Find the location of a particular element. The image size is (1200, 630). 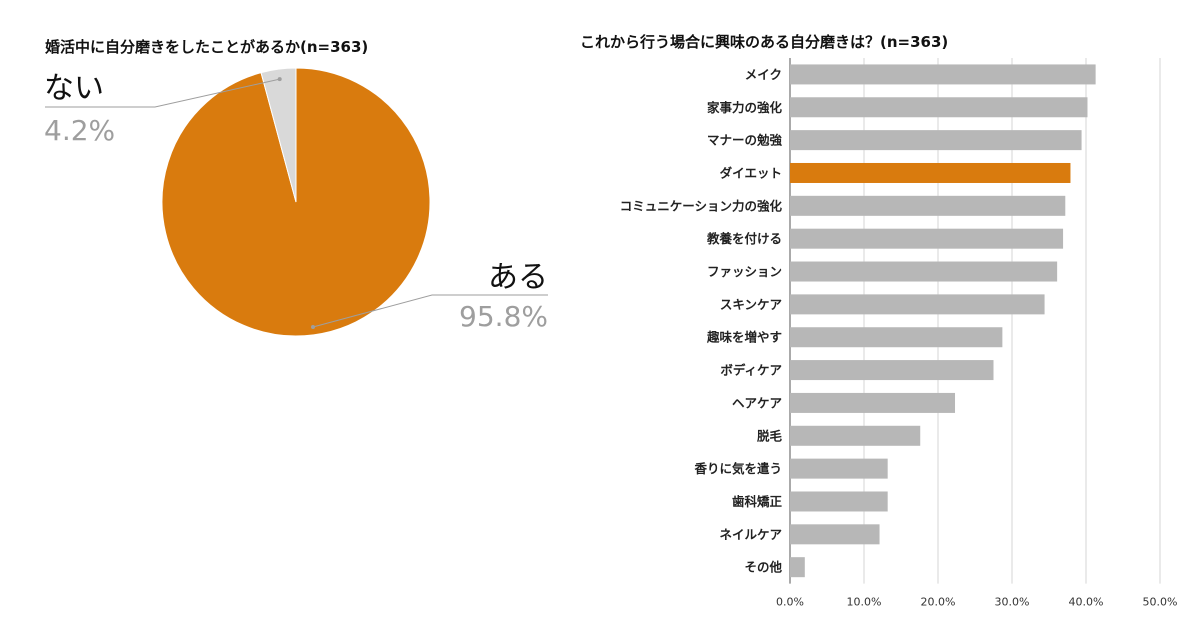

category-label: マナーの勉強 is located at coordinates (745, 140).